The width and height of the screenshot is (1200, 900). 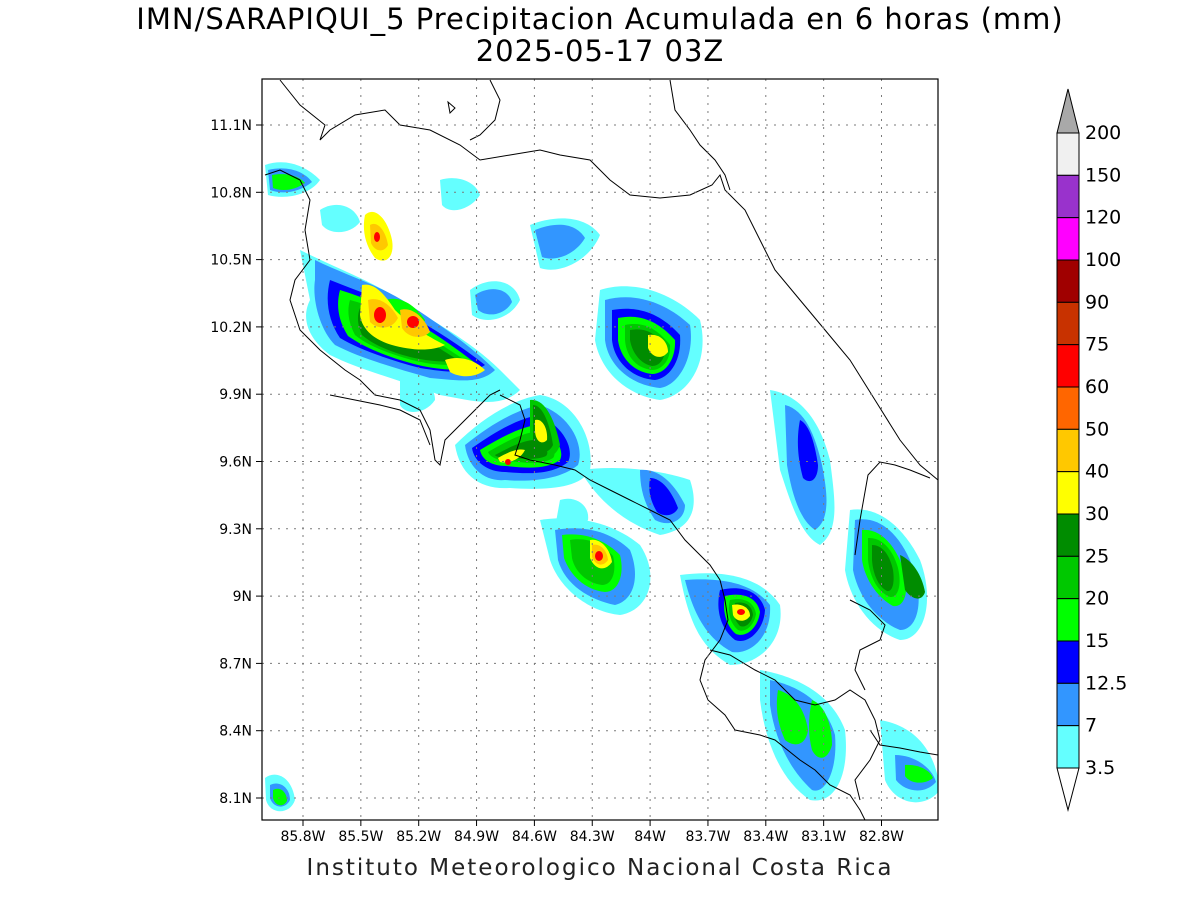 I want to click on legend-label: 12.5, so click(x=1106, y=683).